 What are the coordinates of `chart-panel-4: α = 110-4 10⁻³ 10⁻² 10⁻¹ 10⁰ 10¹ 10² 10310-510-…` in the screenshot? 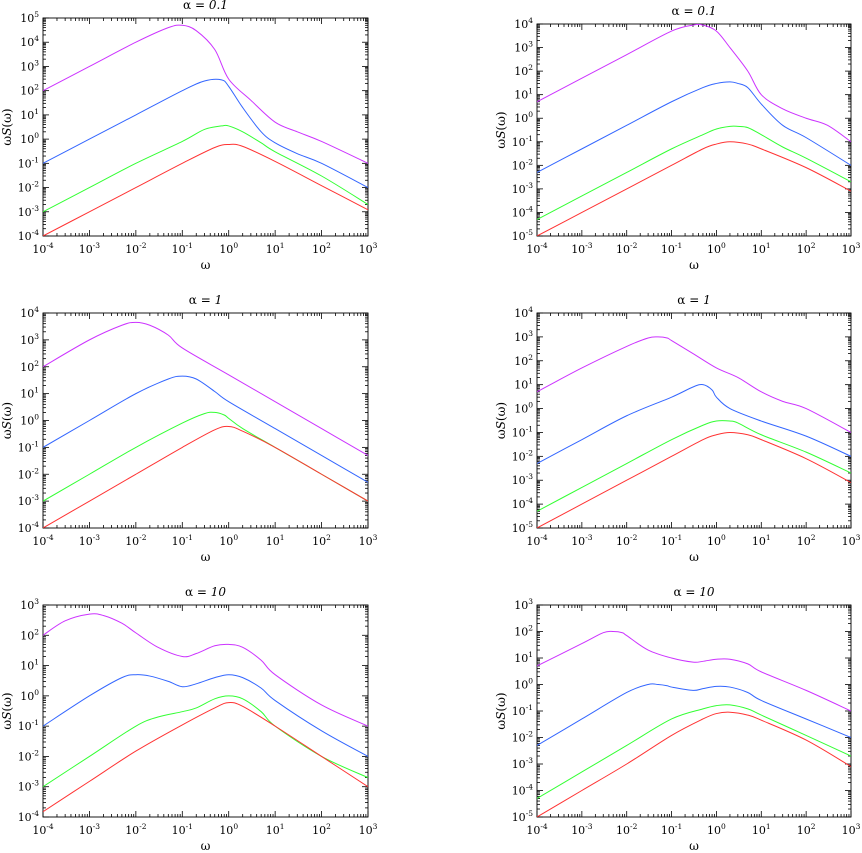 It's located at (677, 428).